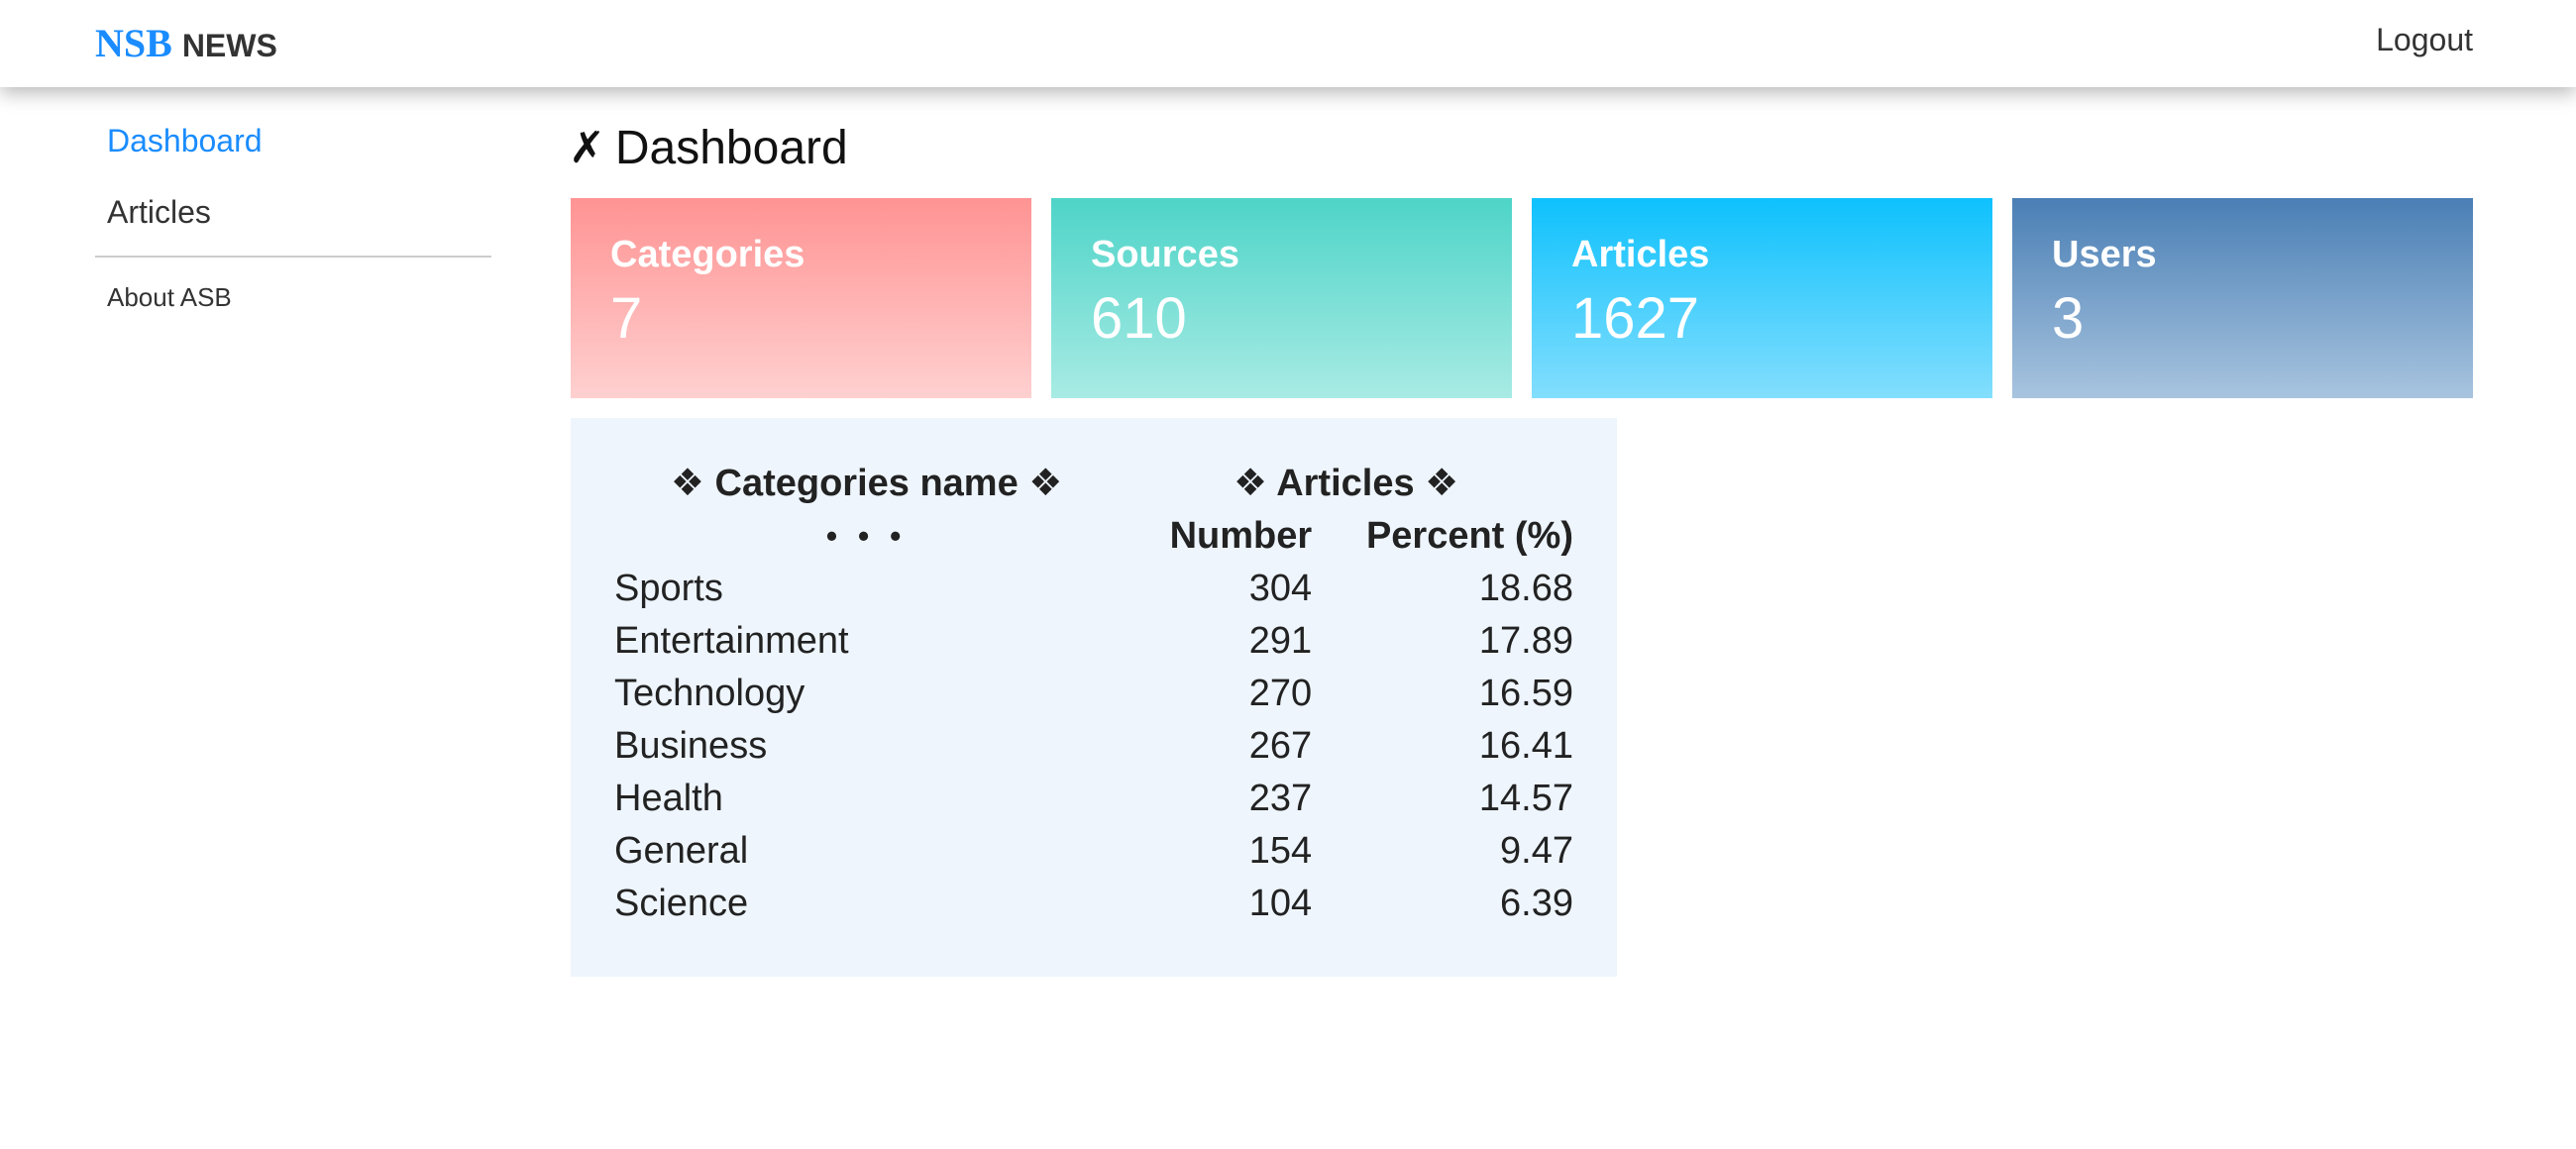 The width and height of the screenshot is (2576, 1149). What do you see at coordinates (681, 903) in the screenshot?
I see `category-name: Science` at bounding box center [681, 903].